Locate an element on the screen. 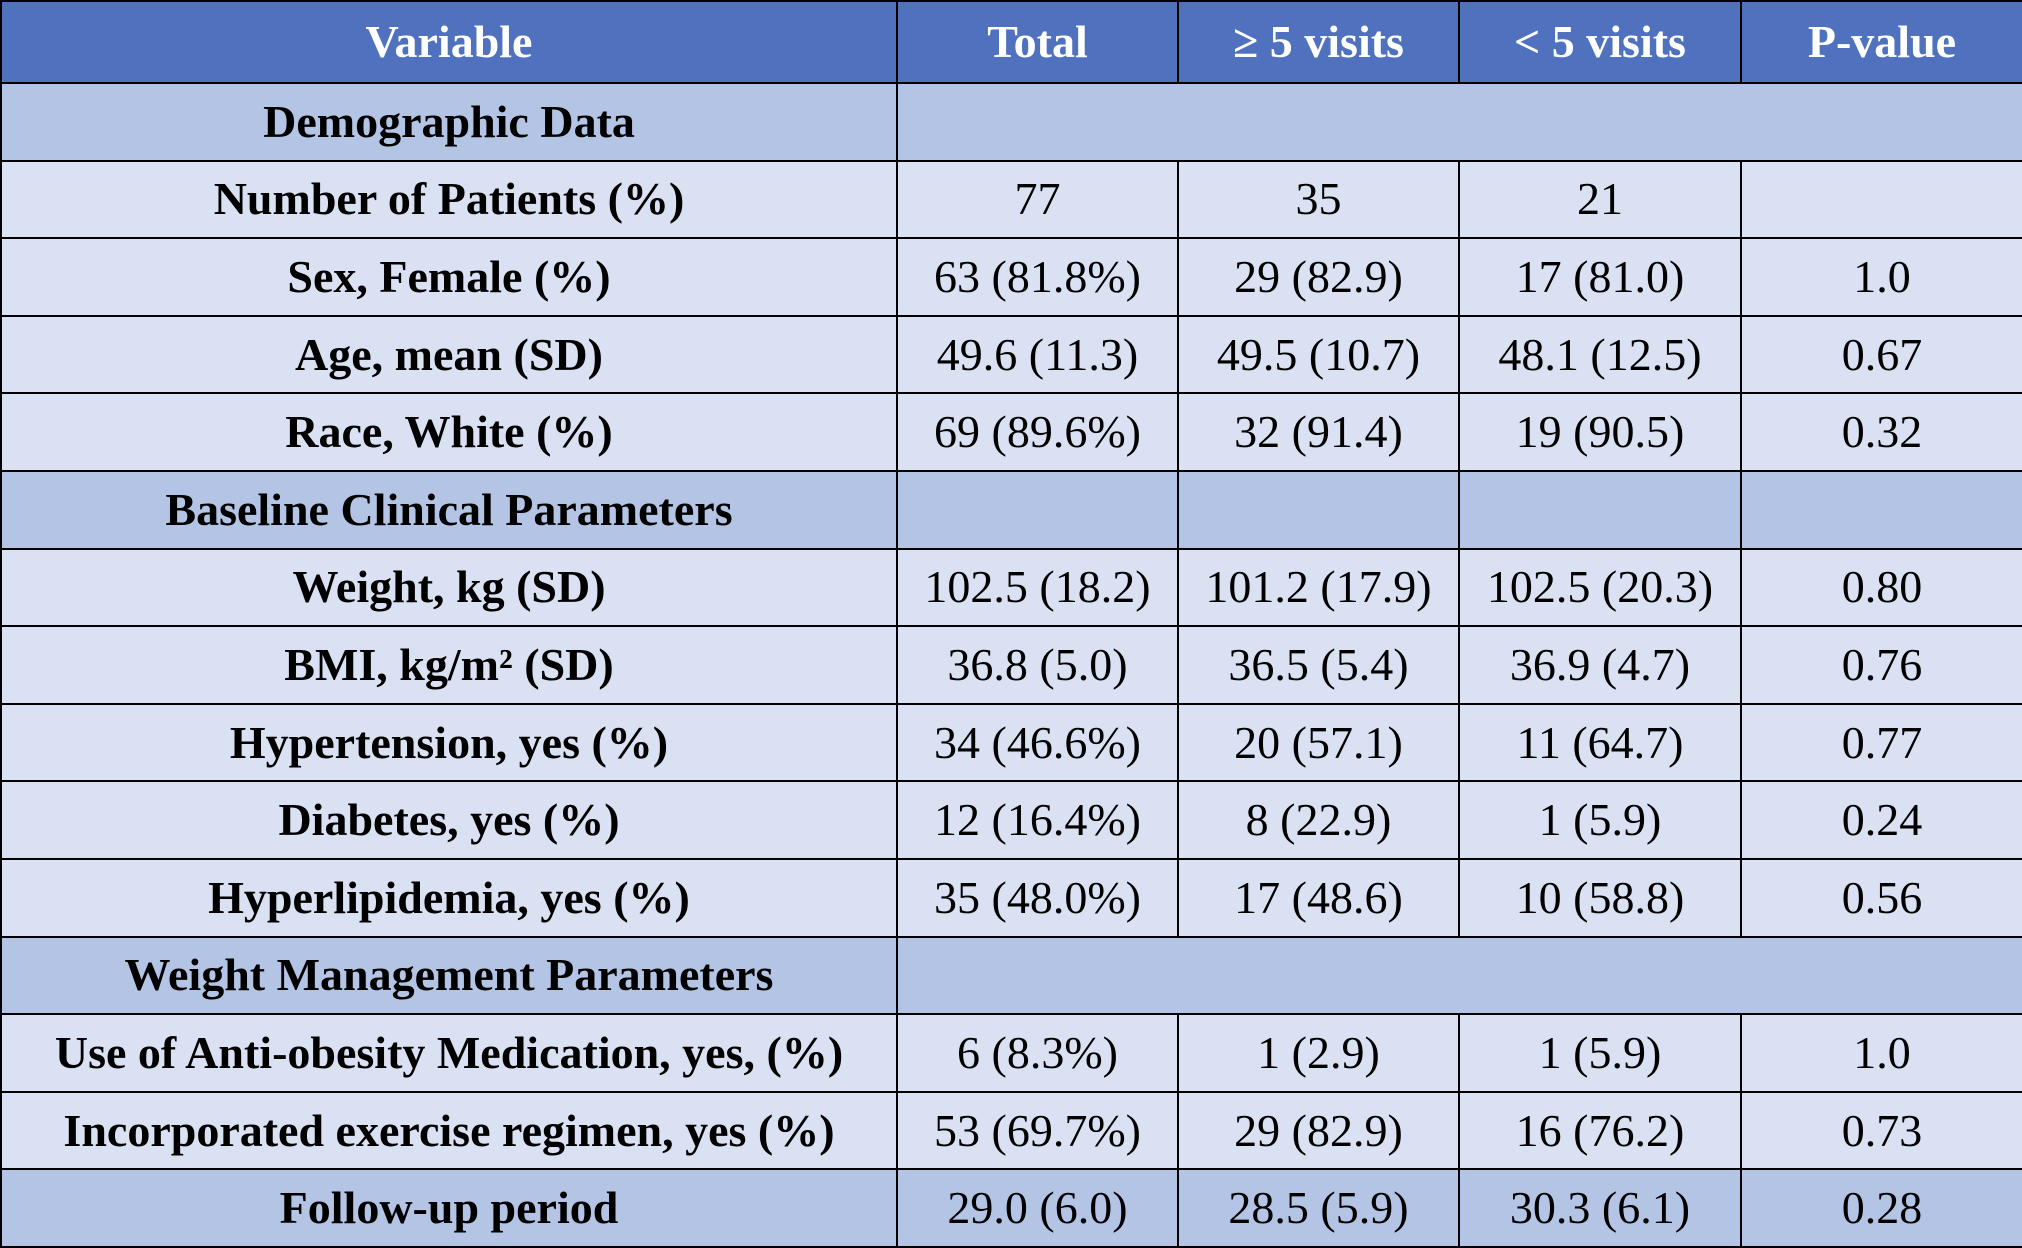  variable-cell: Race, White (%) is located at coordinates (449, 432).